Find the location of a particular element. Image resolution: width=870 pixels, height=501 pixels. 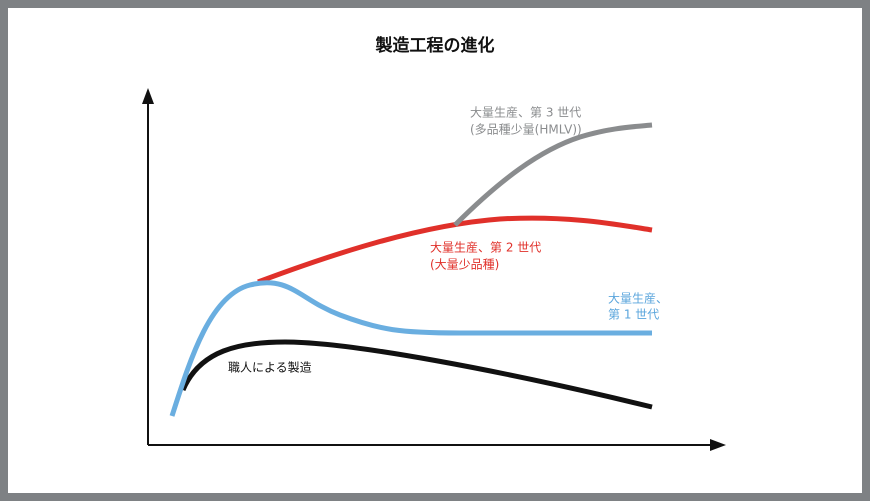

gen3-curve is located at coordinates (553, 174).